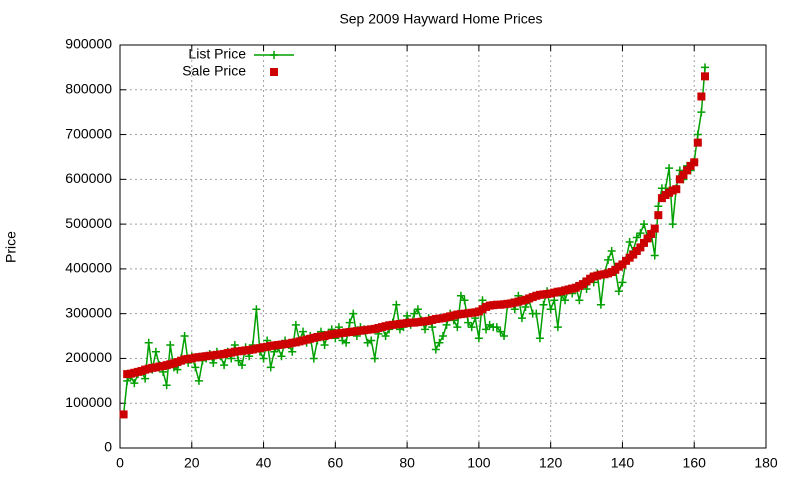  Describe the element at coordinates (264, 463) in the screenshot. I see `x-tick-label: 40` at that location.